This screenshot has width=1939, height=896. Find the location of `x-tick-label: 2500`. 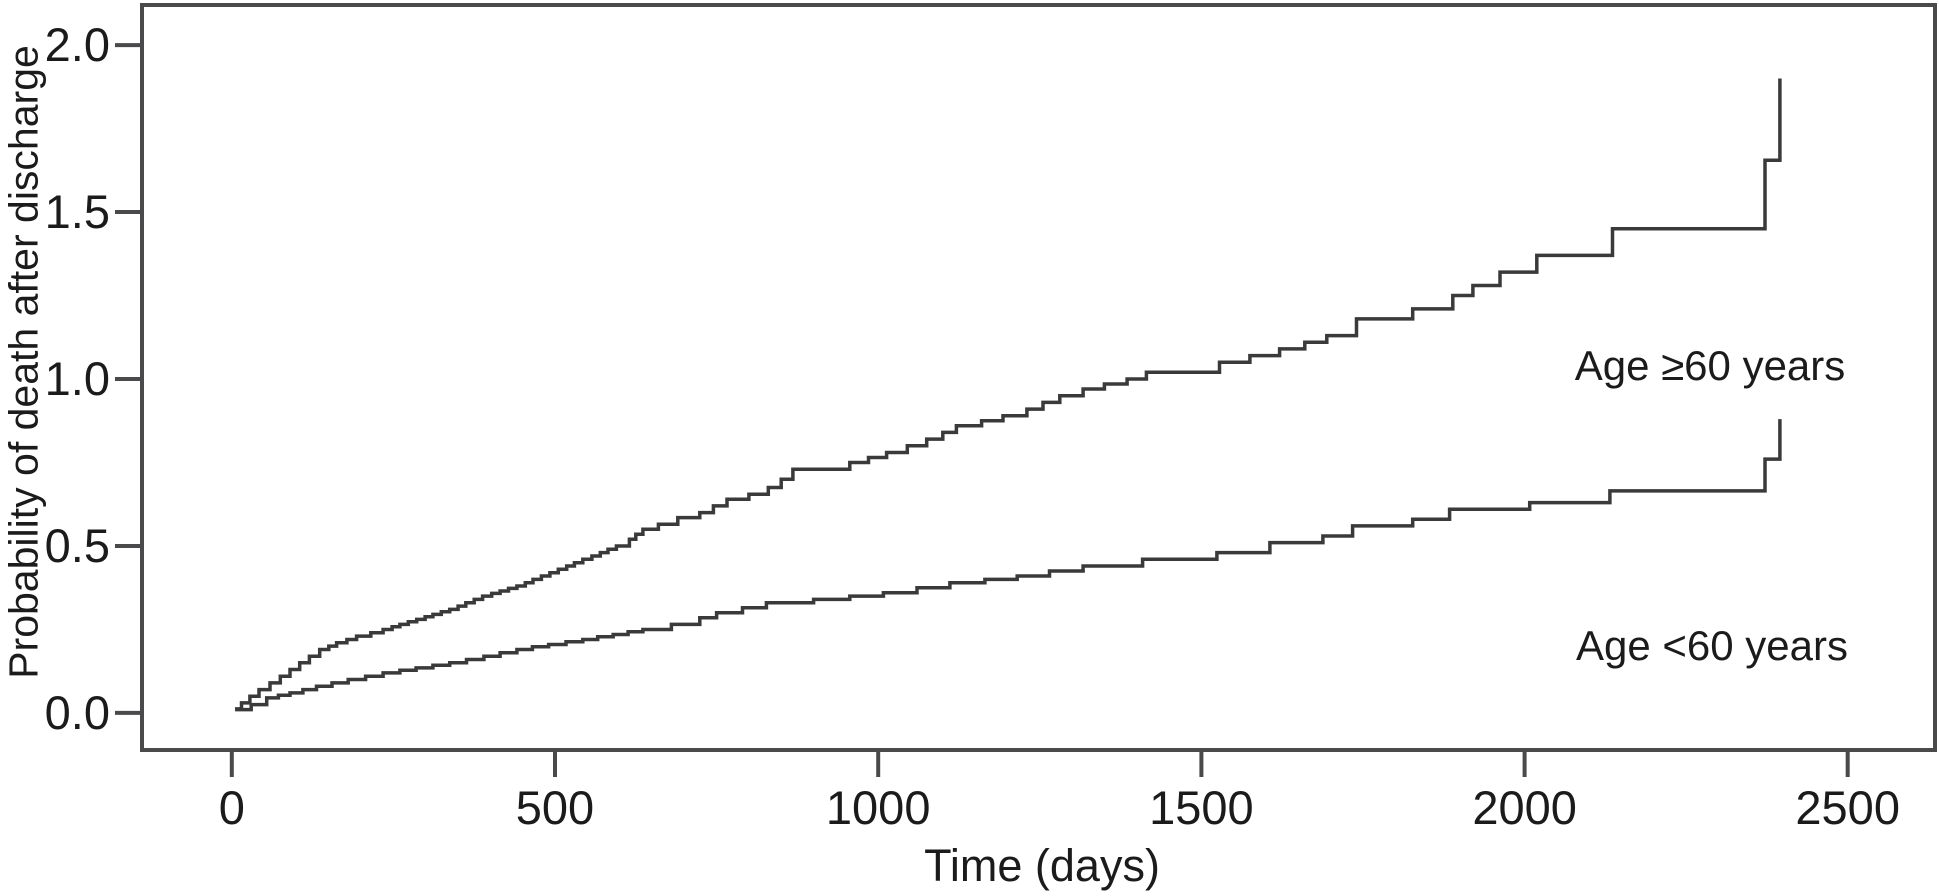

x-tick-label: 2500 is located at coordinates (1847, 807).